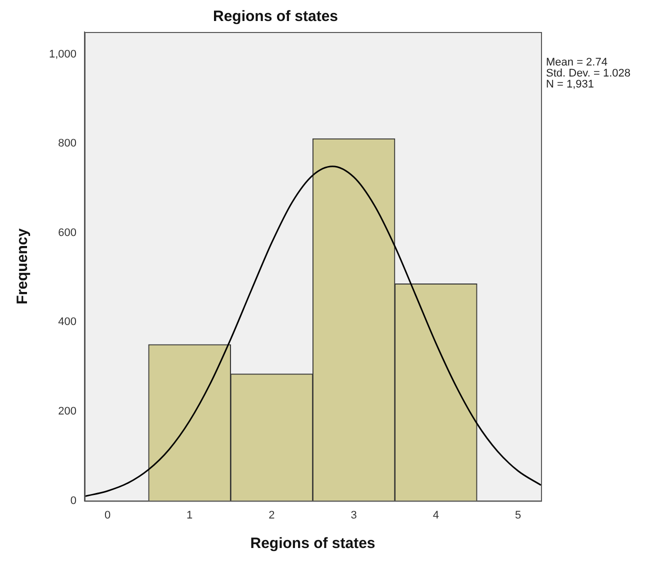 Image resolution: width=649 pixels, height=561 pixels. Describe the element at coordinates (107, 515) in the screenshot. I see `x-tick-label: 0` at that location.